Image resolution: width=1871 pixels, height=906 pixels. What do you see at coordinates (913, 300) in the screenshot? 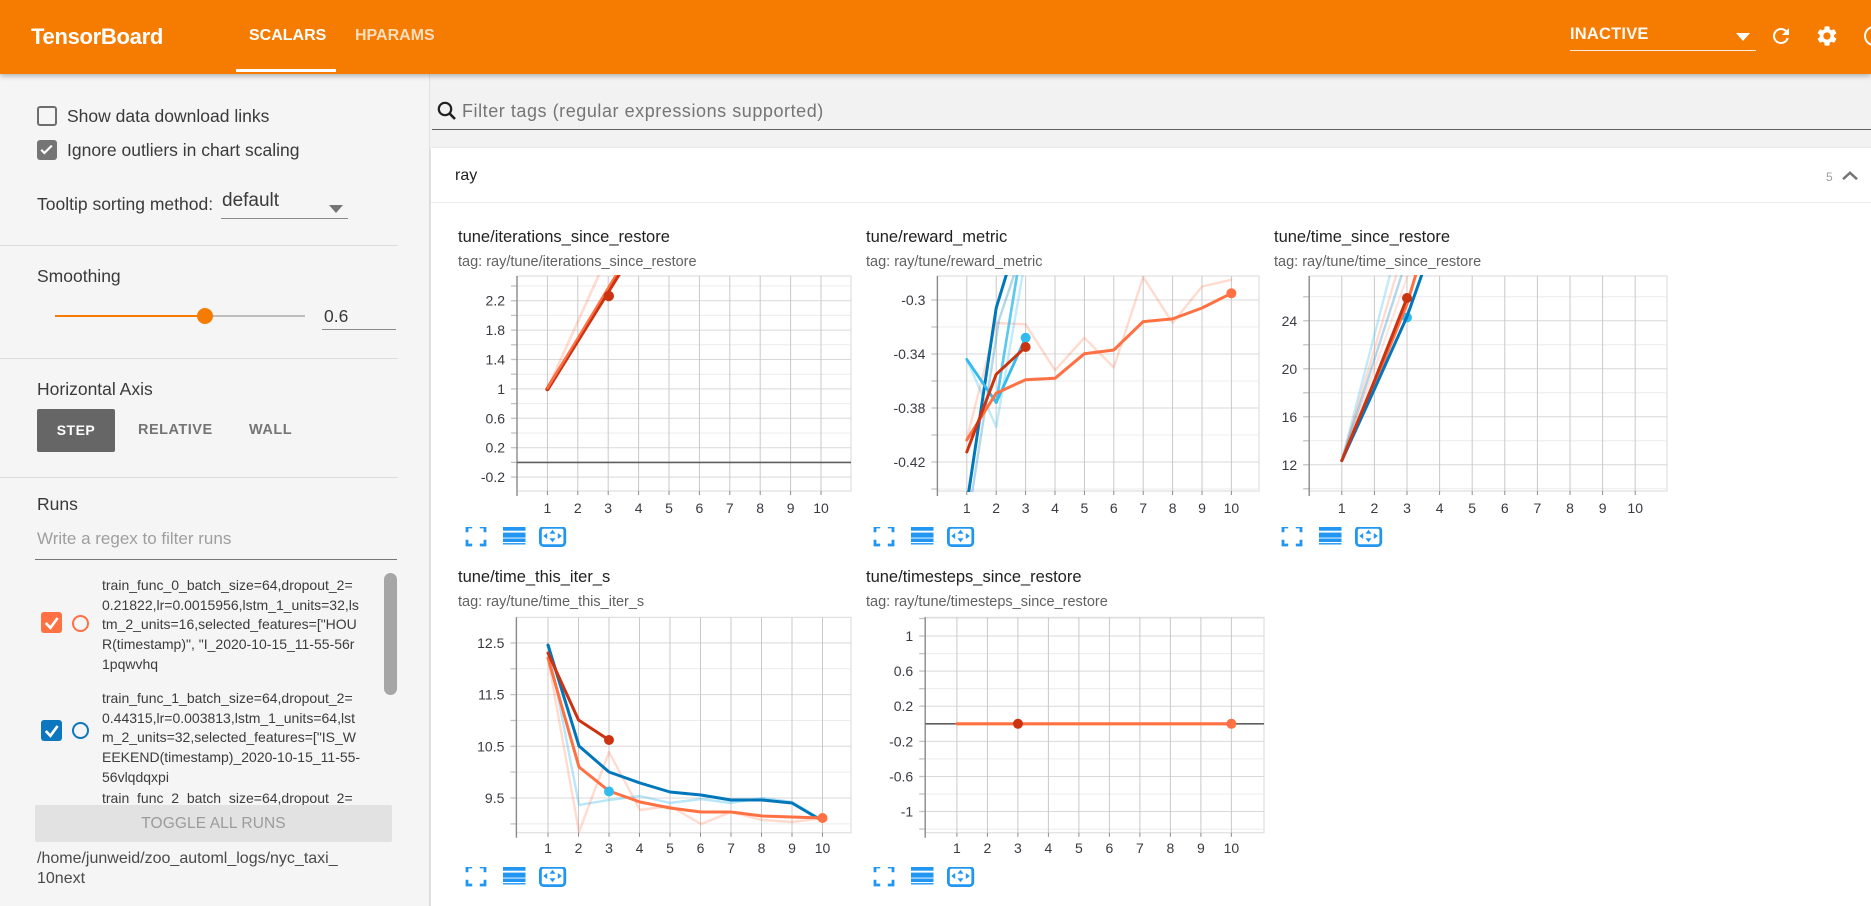
I see `svg-text: -0.3` at bounding box center [913, 300].